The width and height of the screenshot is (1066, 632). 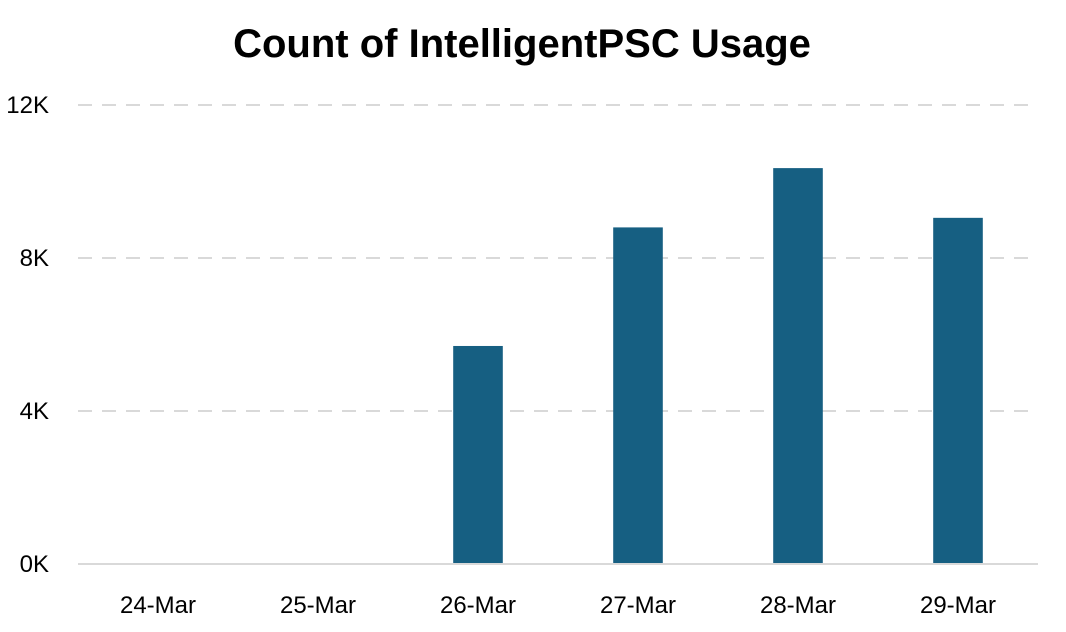 I want to click on y-axis: 0K 4K 8K 12K, so click(x=27, y=335).